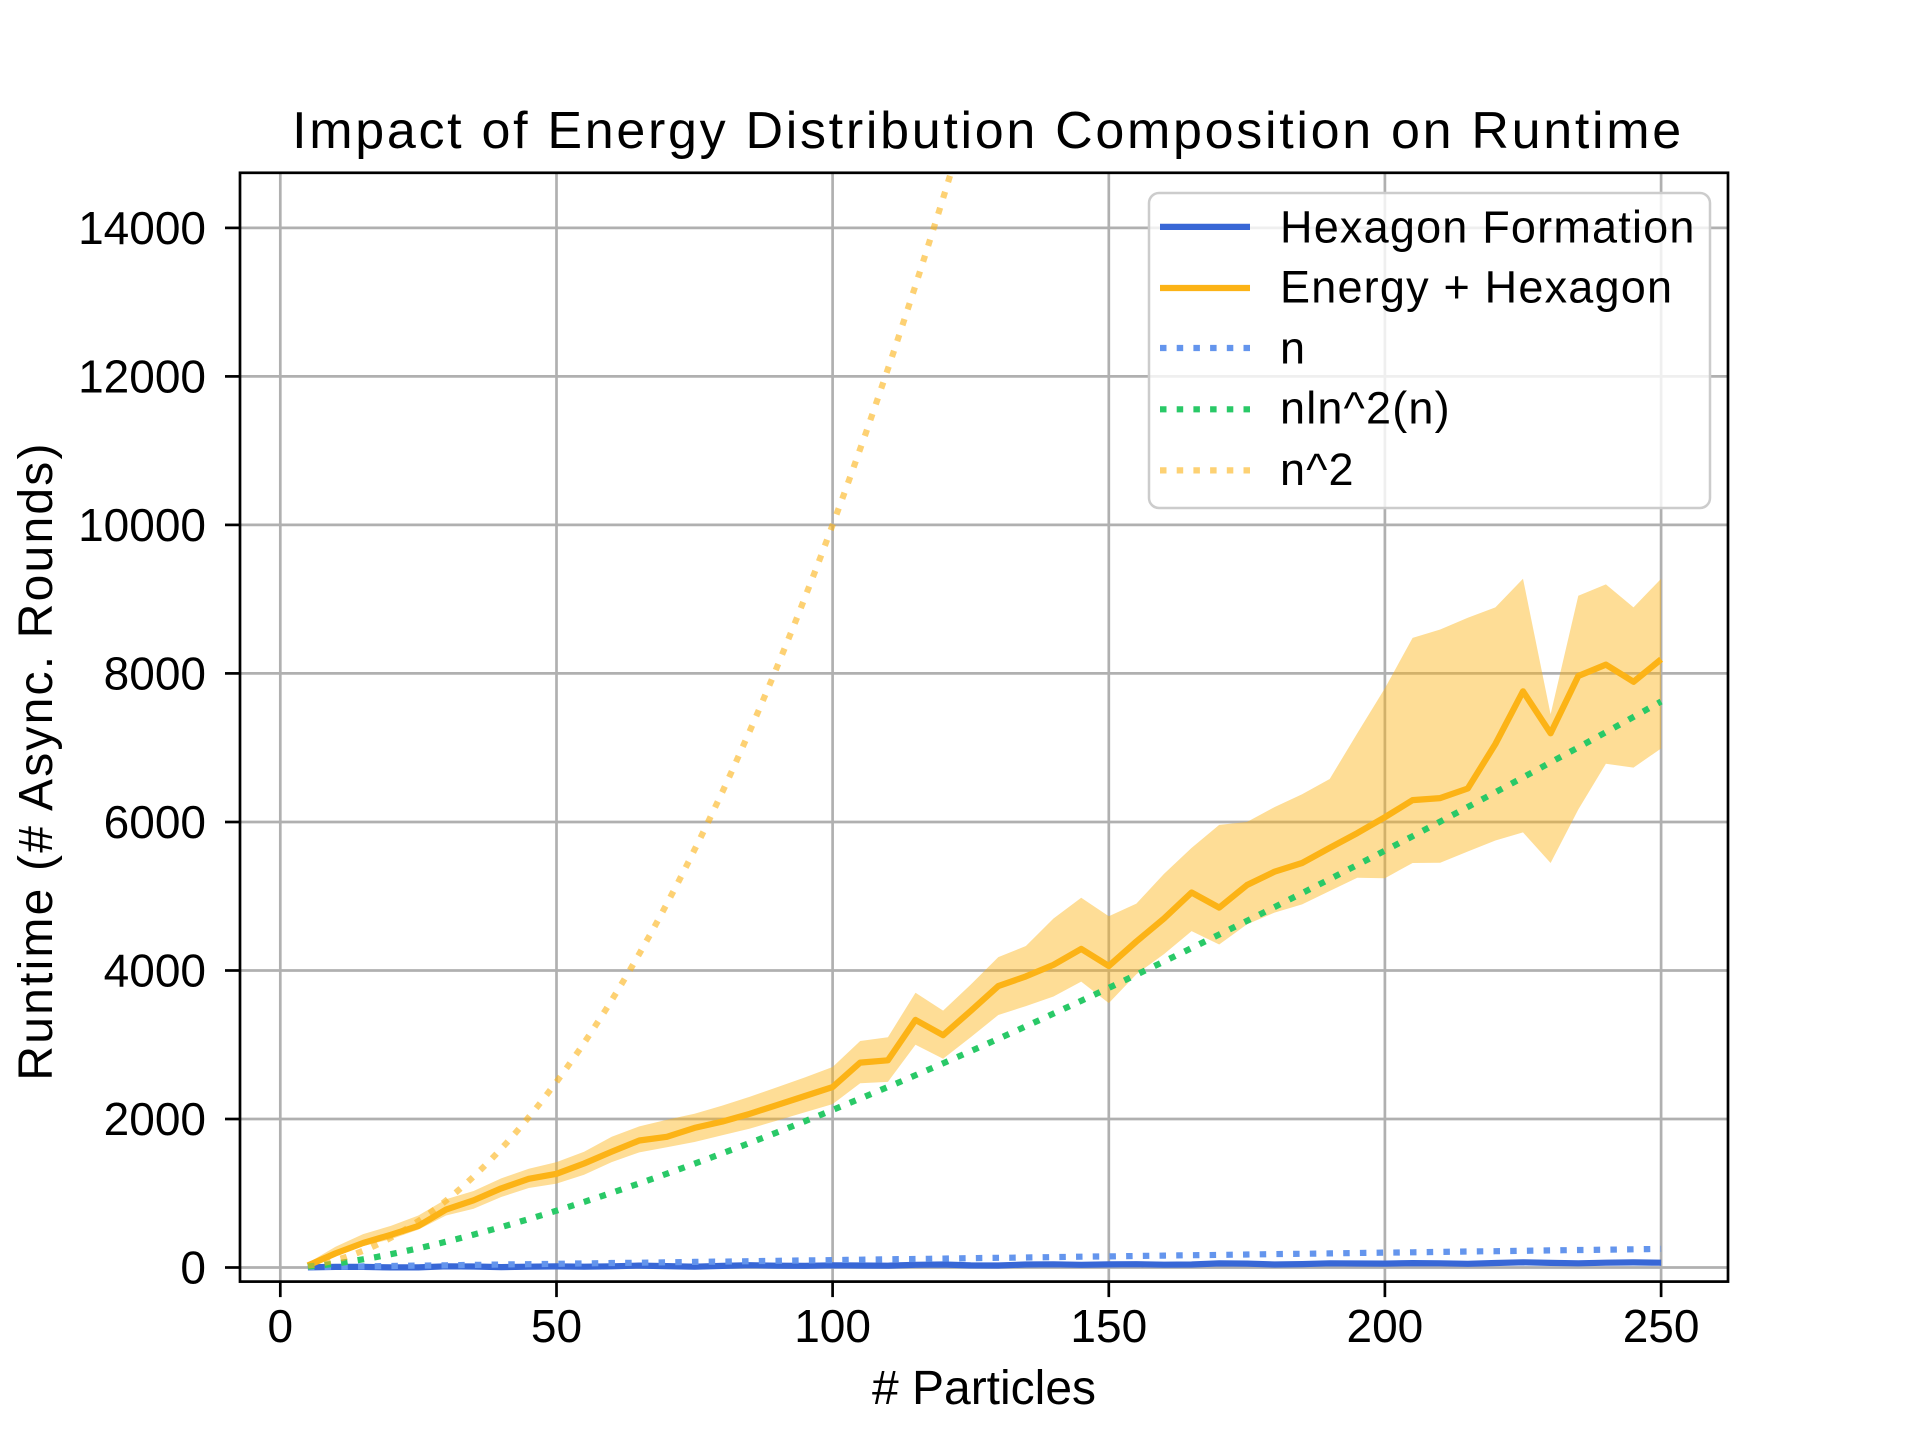  Describe the element at coordinates (155, 971) in the screenshot. I see `svg-text: 4000` at that location.